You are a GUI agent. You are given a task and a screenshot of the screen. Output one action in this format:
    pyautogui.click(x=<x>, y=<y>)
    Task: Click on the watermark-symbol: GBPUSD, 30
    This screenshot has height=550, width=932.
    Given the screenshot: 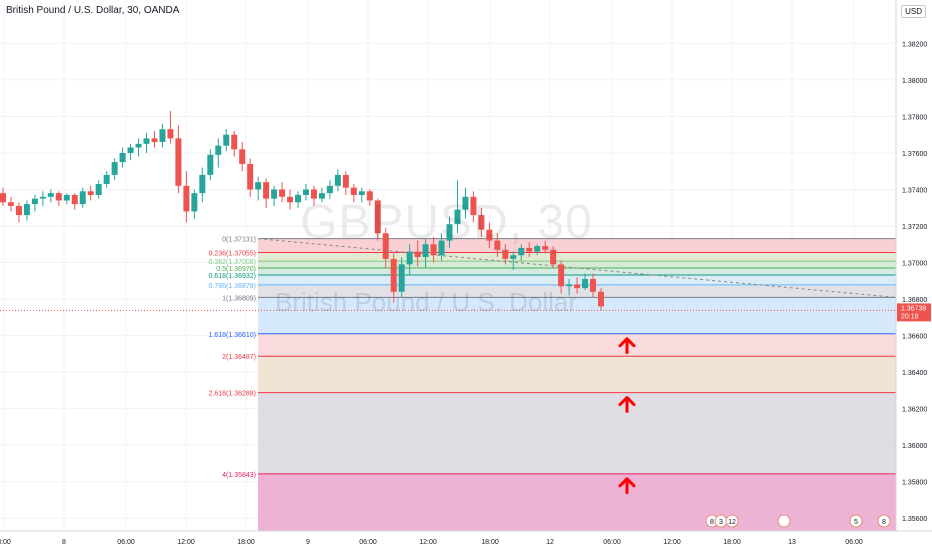 What is the action you would take?
    pyautogui.click(x=446, y=222)
    